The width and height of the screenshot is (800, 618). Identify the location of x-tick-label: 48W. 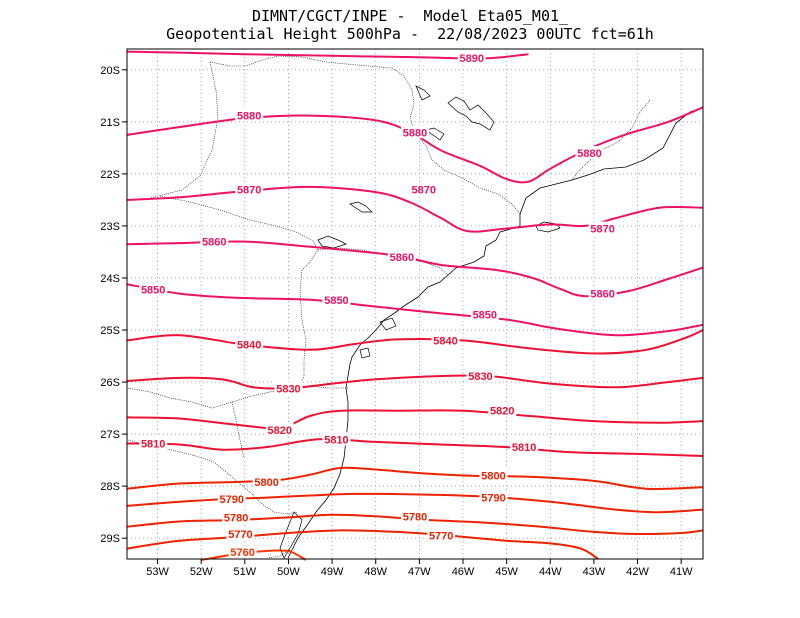
(375, 572).